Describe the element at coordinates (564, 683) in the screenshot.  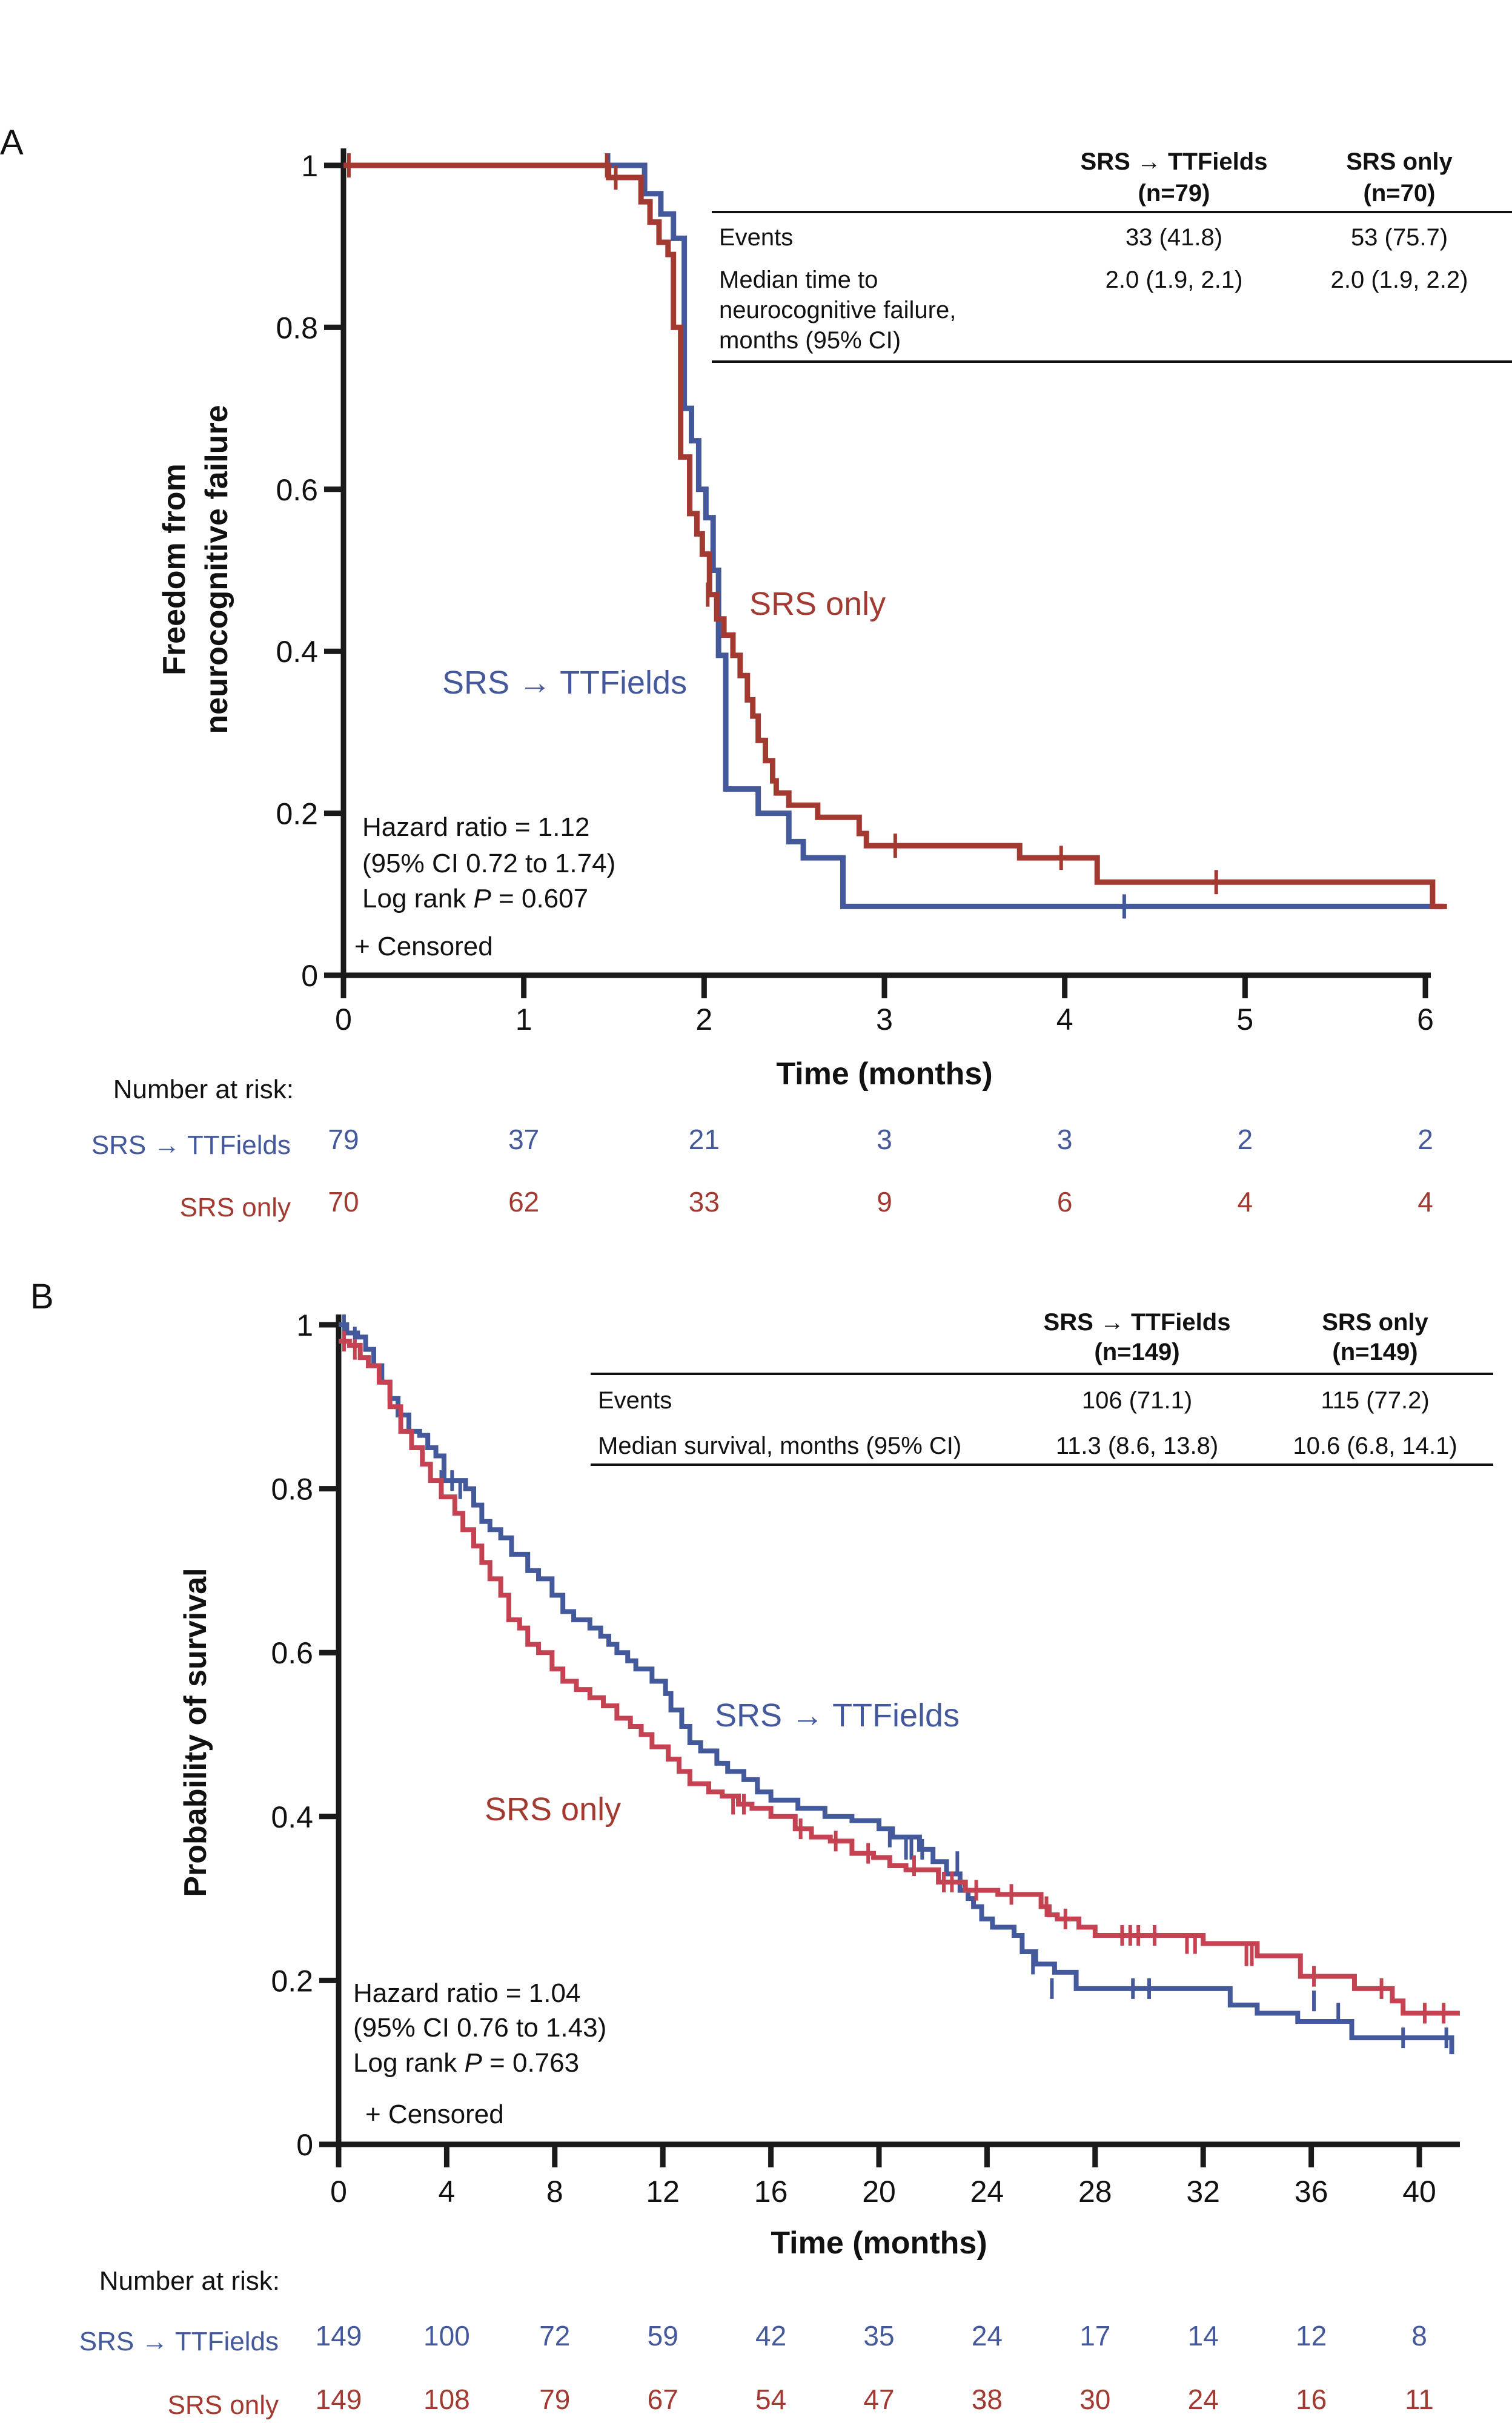
I see `curve-label-srs-ttfields: SRS → TTFields` at that location.